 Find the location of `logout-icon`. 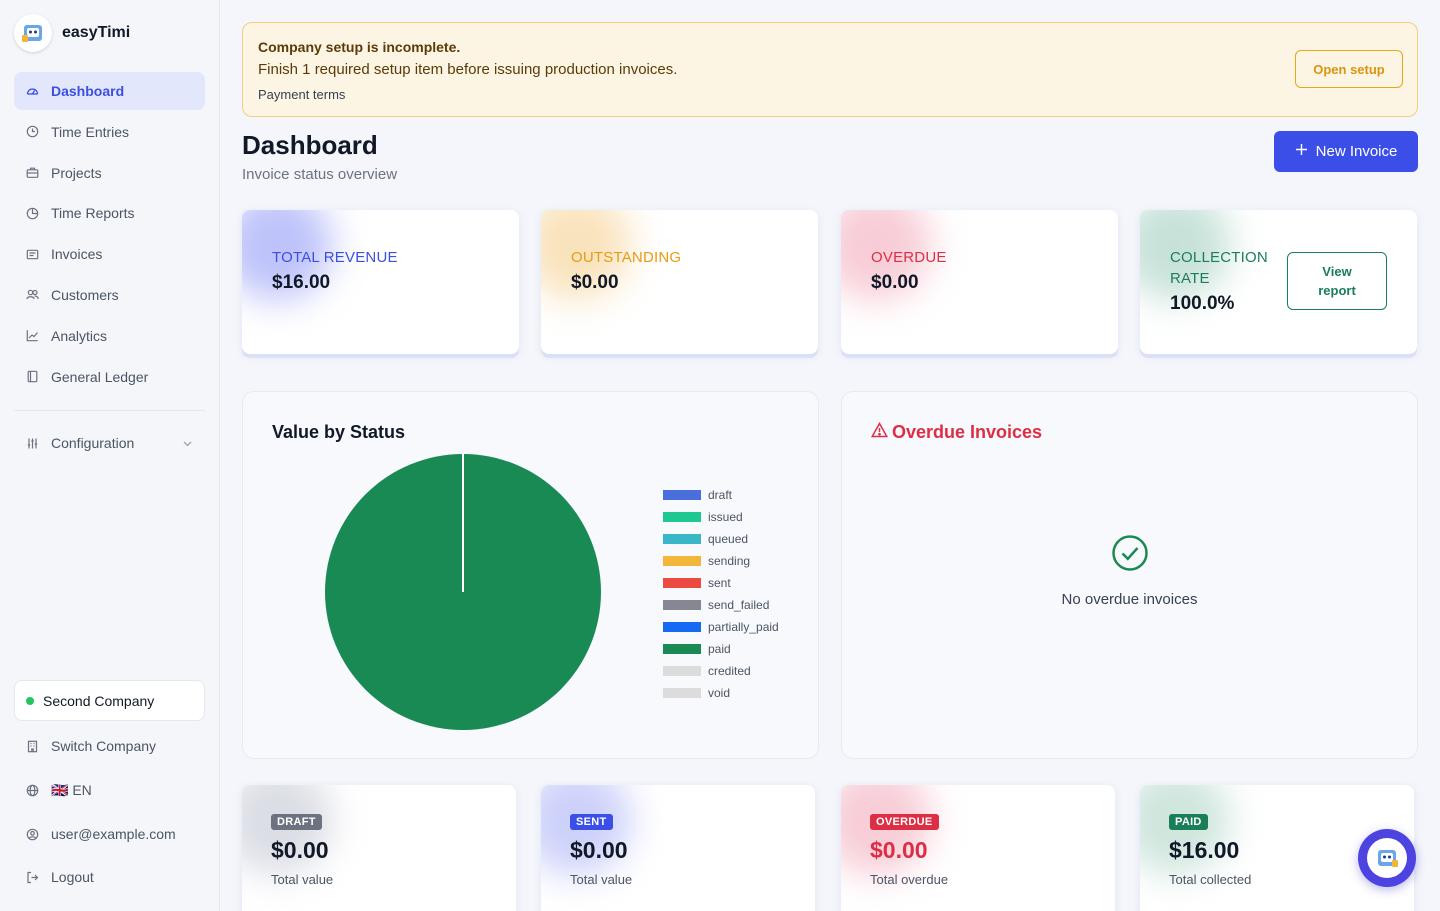

logout-icon is located at coordinates (32, 877).